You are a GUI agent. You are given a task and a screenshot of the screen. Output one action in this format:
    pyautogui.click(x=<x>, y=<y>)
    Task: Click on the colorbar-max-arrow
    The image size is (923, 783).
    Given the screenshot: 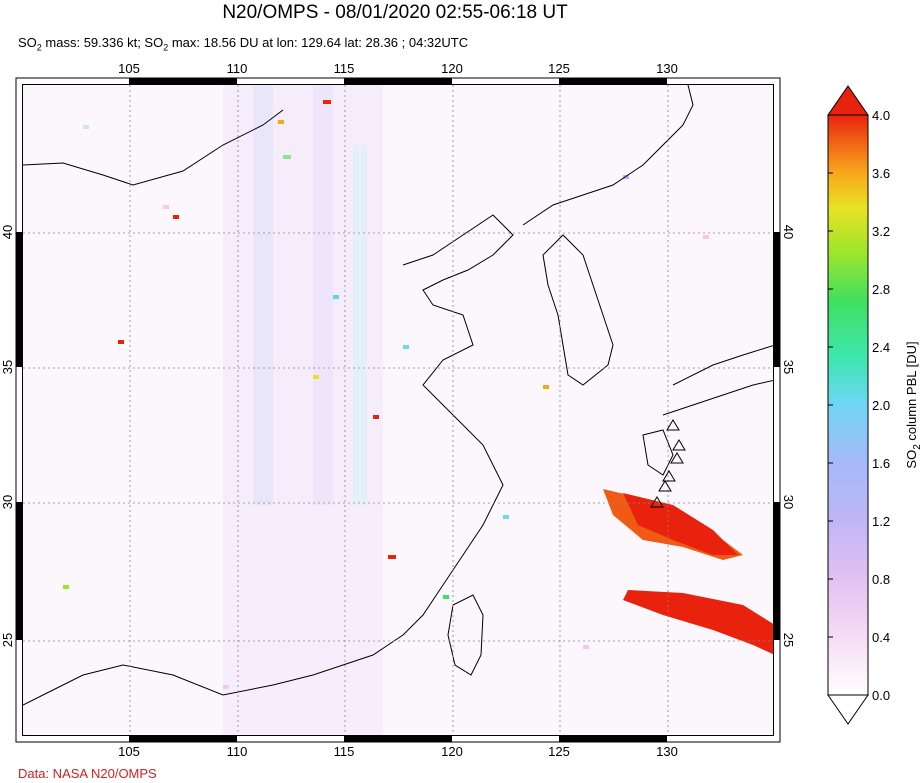 What is the action you would take?
    pyautogui.click(x=848, y=100)
    